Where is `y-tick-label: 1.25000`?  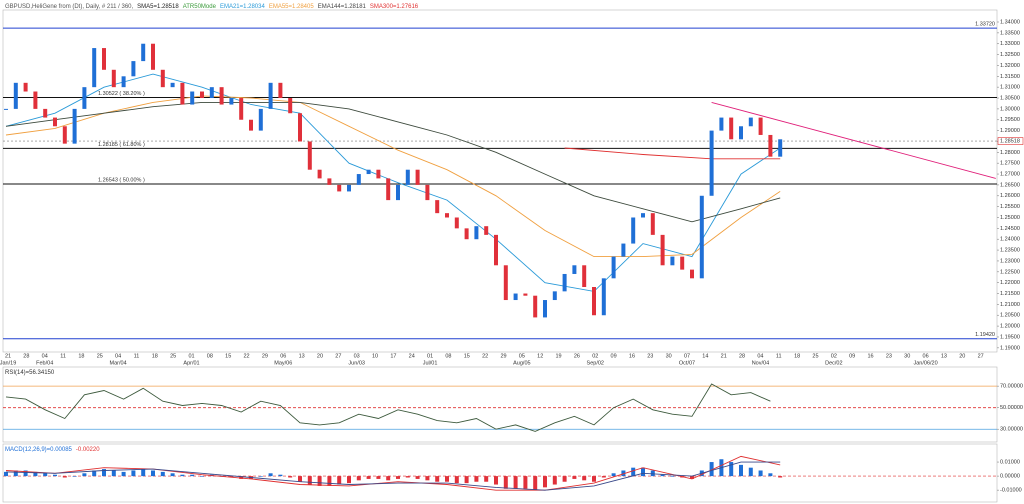 y-tick-label: 1.25000 is located at coordinates (1010, 218).